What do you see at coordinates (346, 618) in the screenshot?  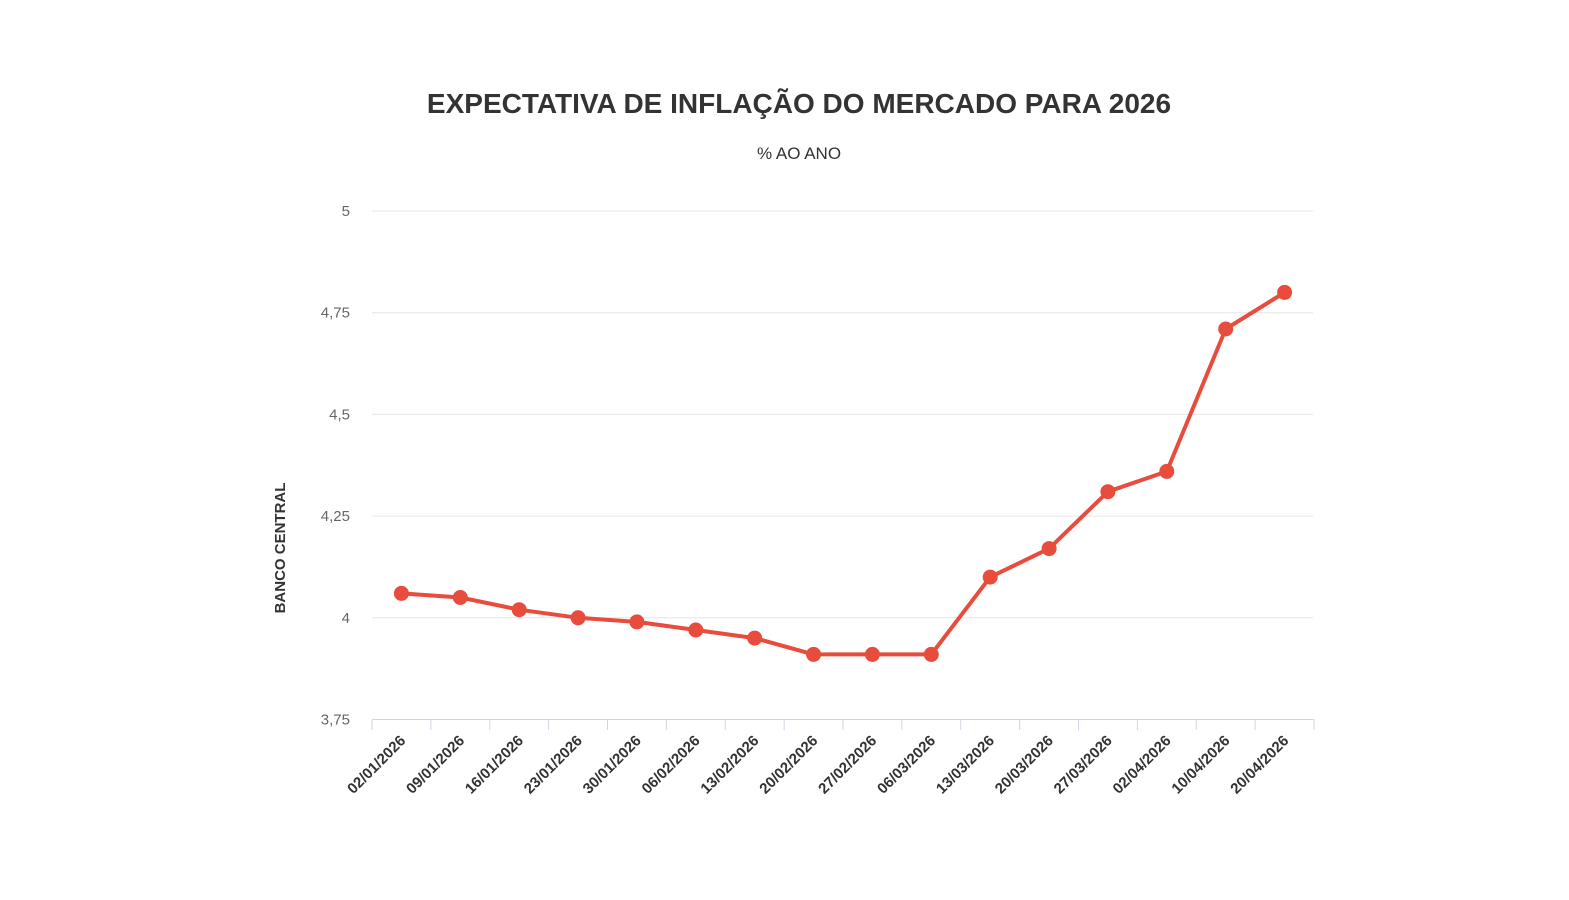 I see `y-tick-label: 4` at bounding box center [346, 618].